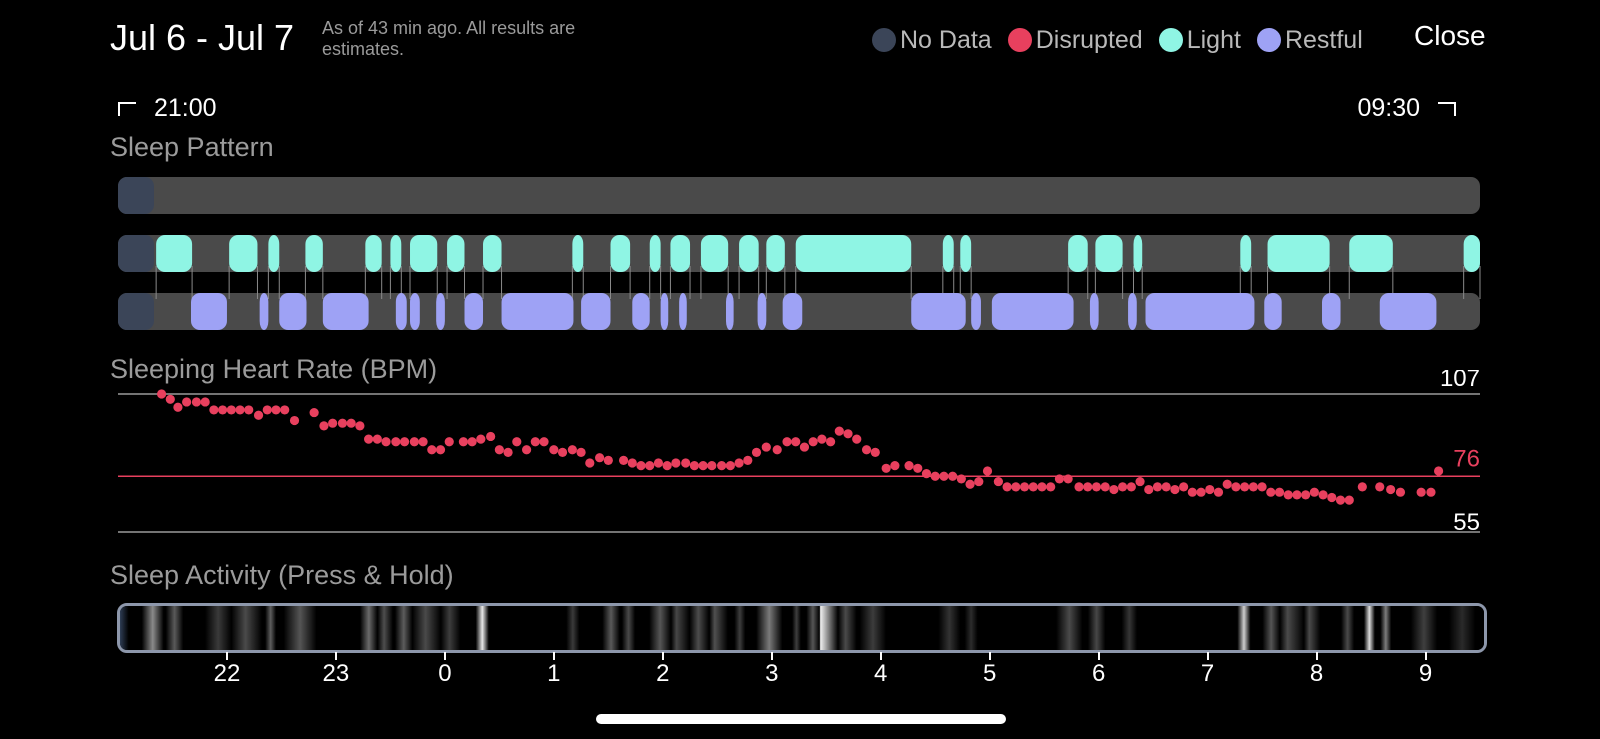 This screenshot has height=739, width=1600. I want to click on tick-label: 2, so click(663, 673).